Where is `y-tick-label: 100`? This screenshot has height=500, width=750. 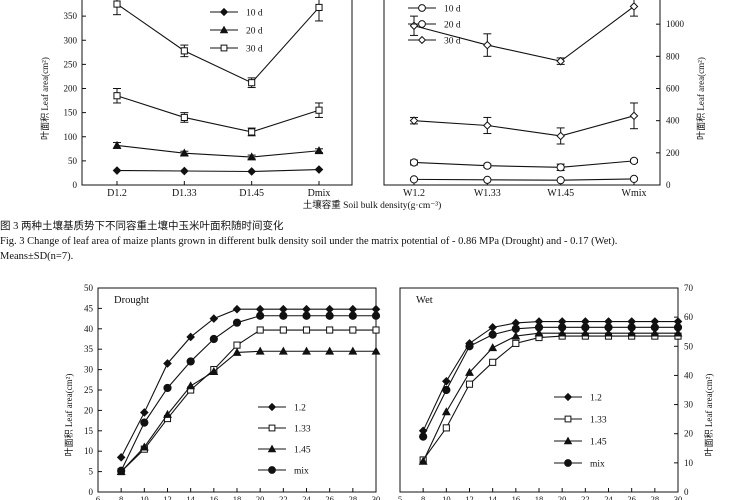
y-tick-label: 100 is located at coordinates (71, 137).